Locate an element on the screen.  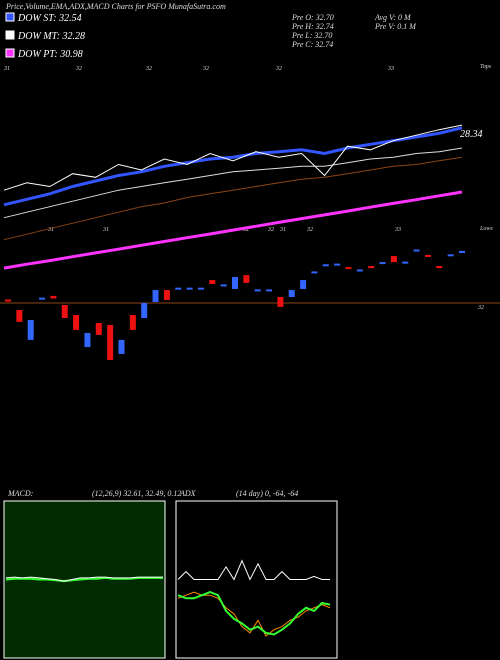
legend-label: DOW ST: 32.54 is located at coordinates (49, 18).